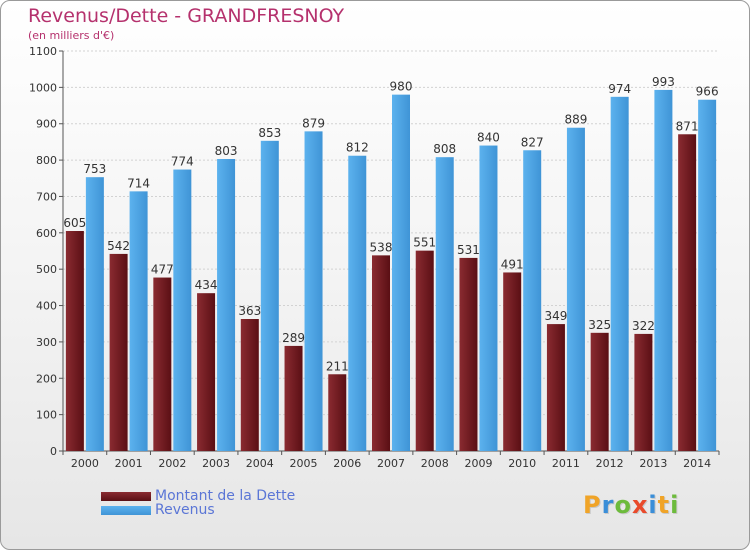 The image size is (750, 550). Describe the element at coordinates (468, 250) in the screenshot. I see `data-label-dette: 531` at that location.